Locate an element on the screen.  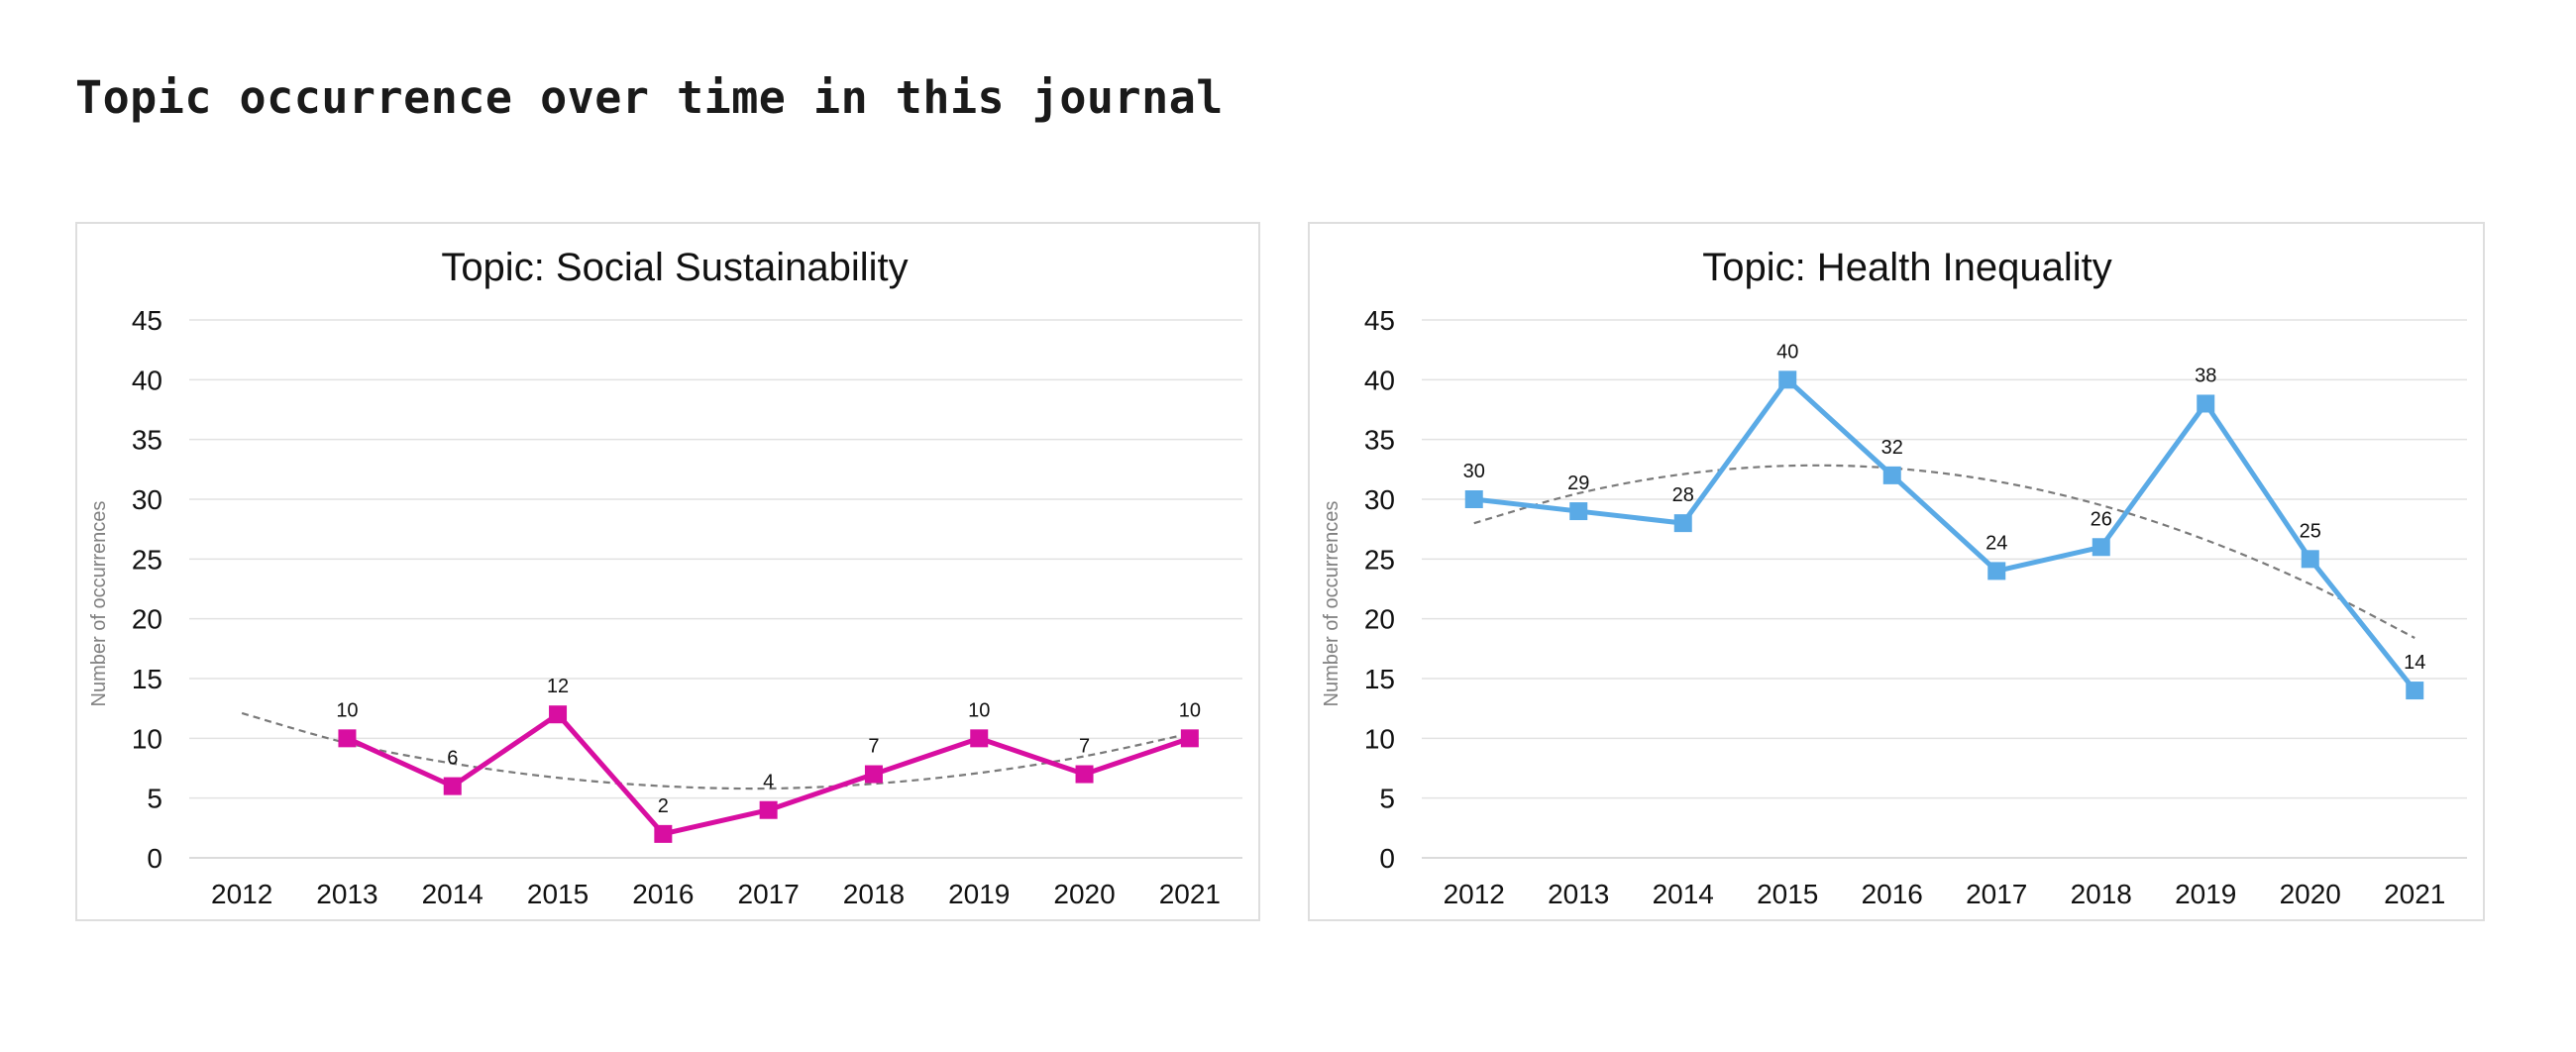
data-label: 6 is located at coordinates (453, 759).